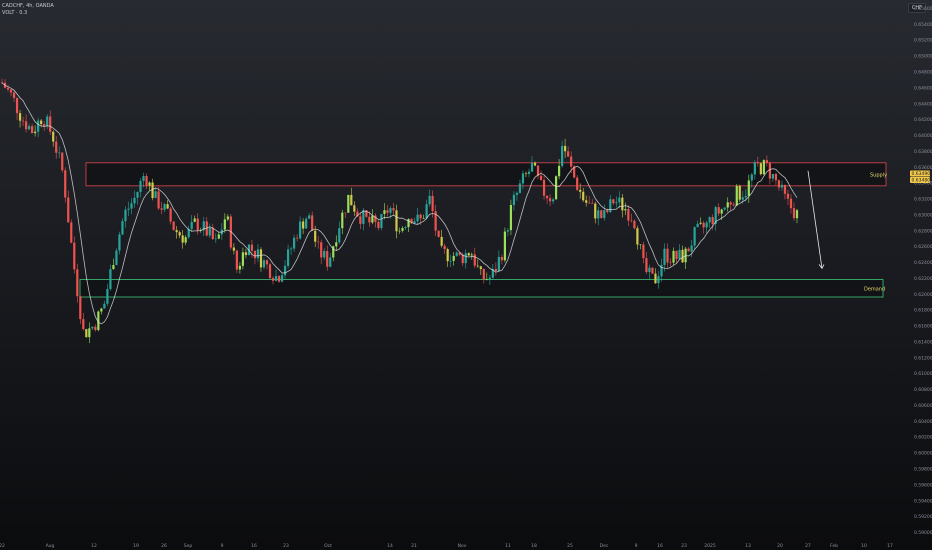  Describe the element at coordinates (923, 247) in the screenshot. I see `price-tick-label: 0.62600` at that location.